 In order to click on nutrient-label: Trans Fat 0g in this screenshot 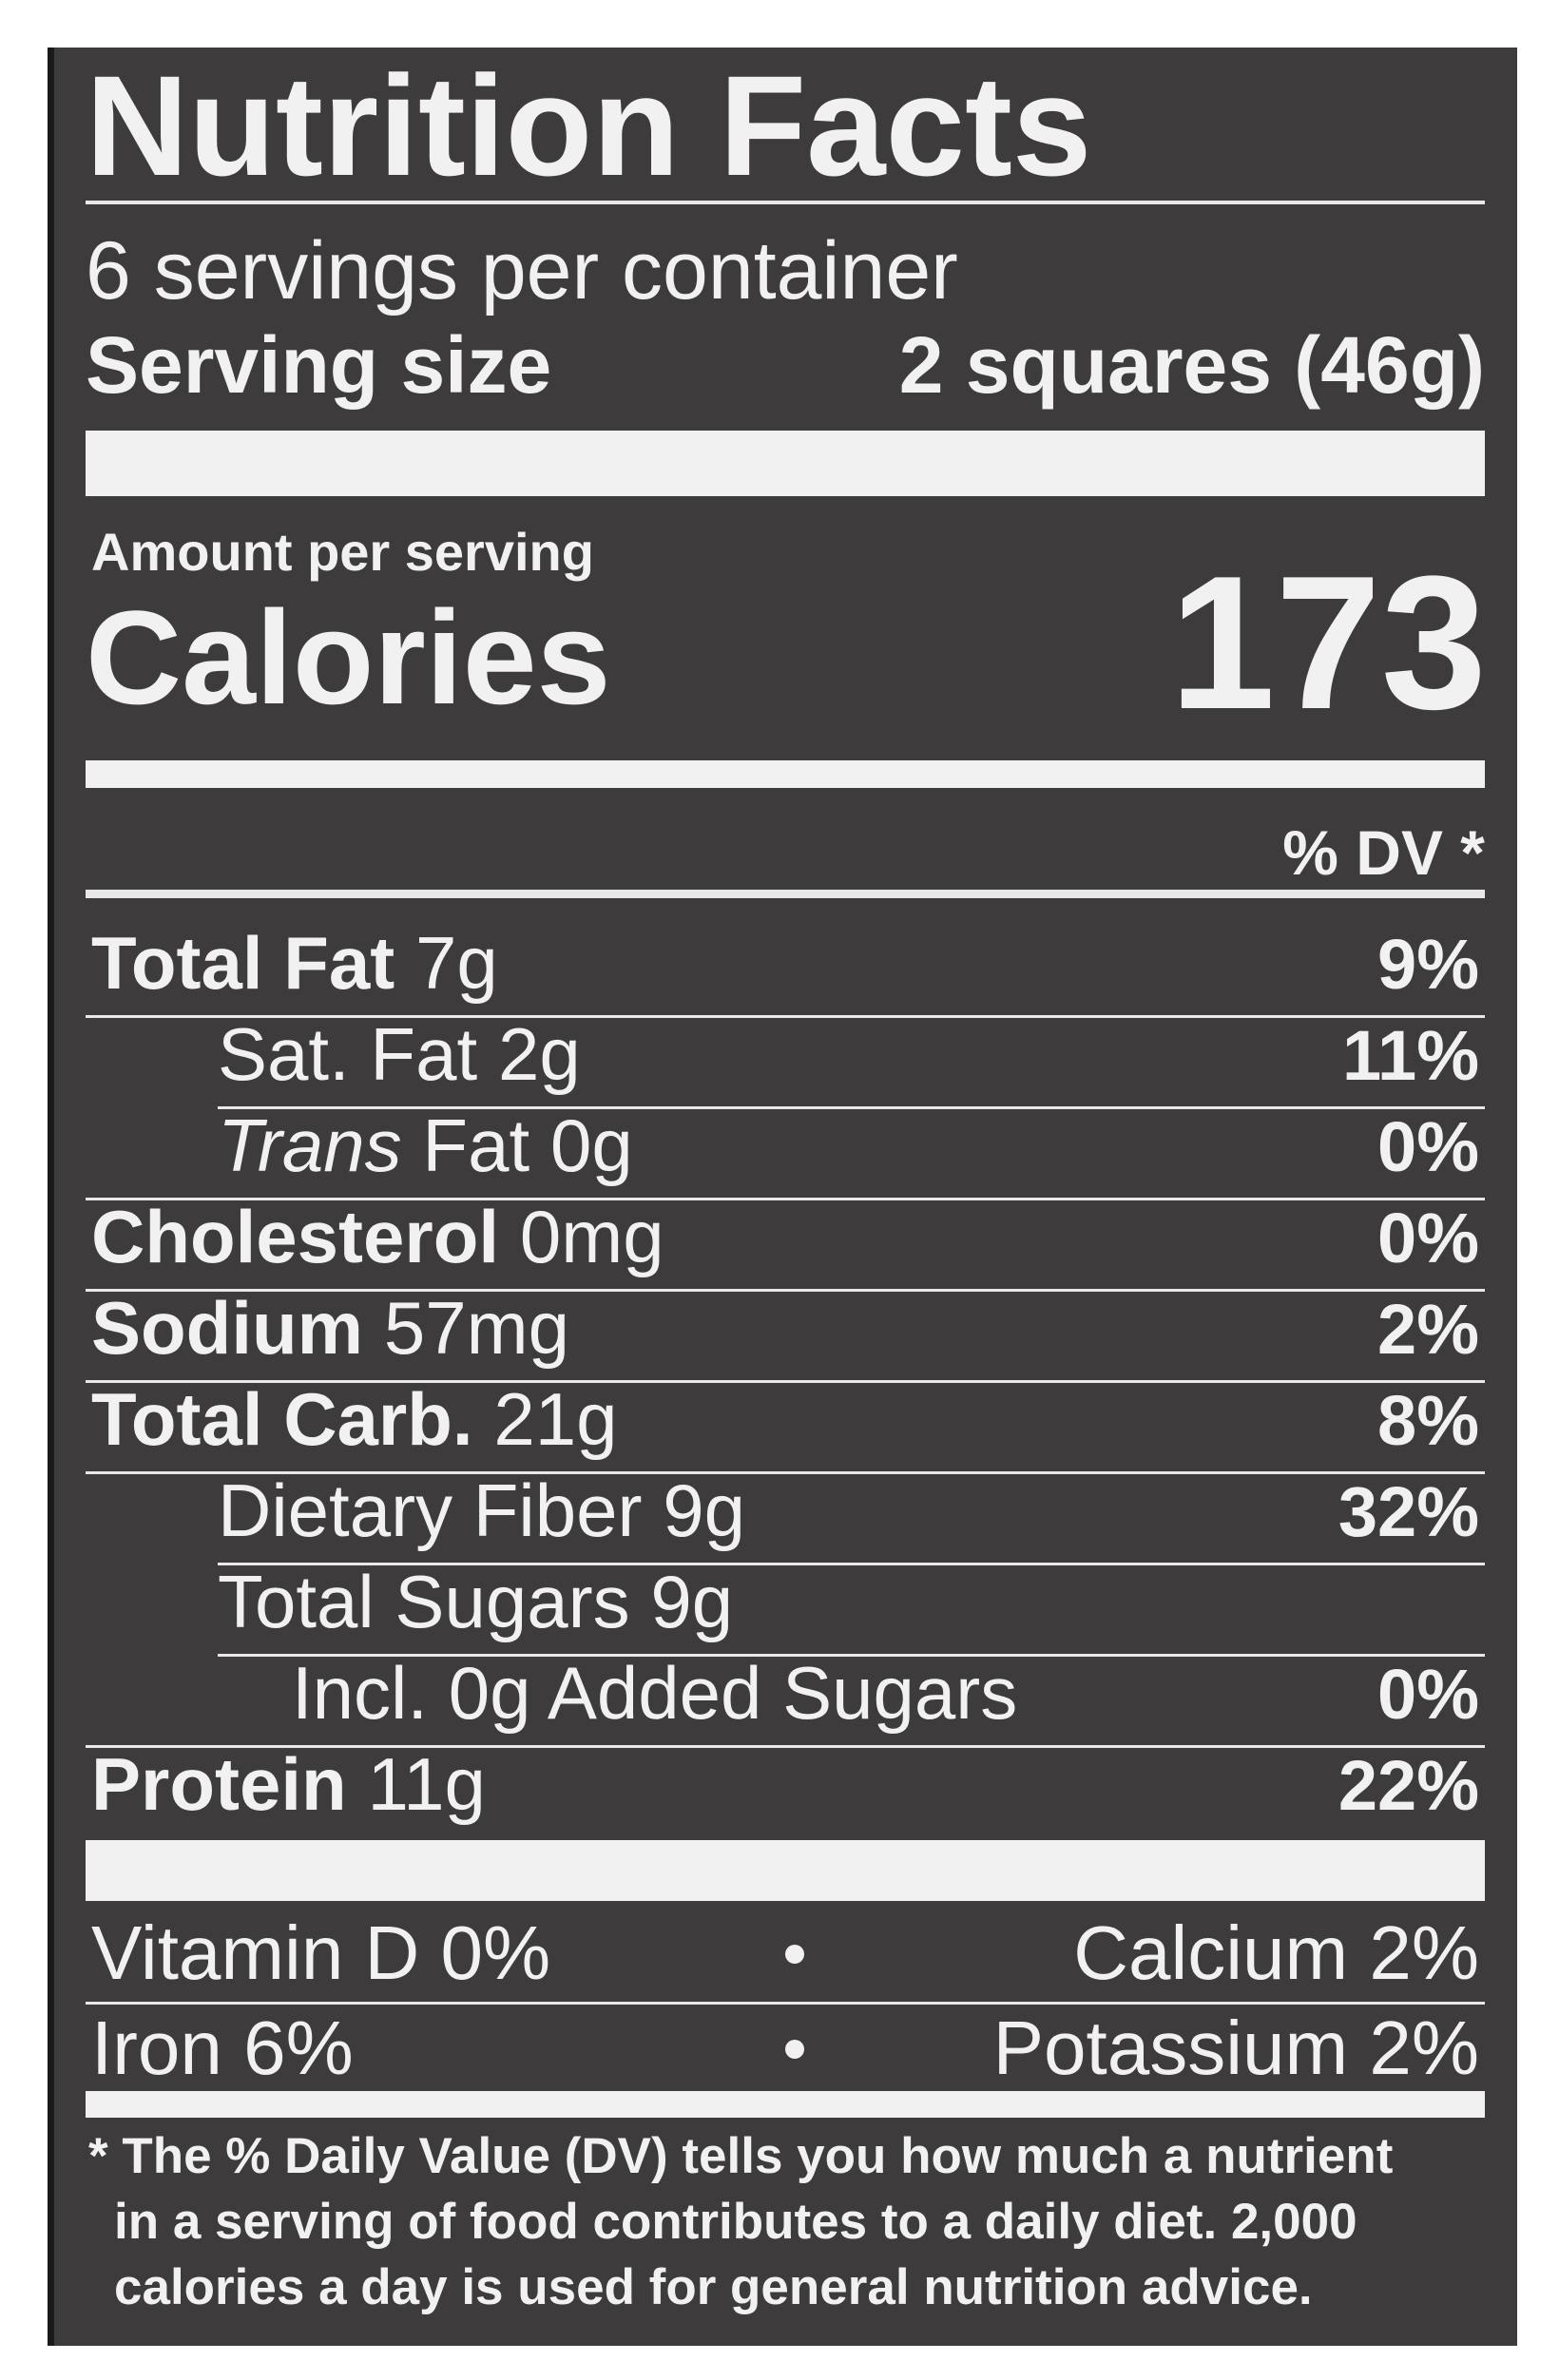, I will do `click(425, 1145)`.